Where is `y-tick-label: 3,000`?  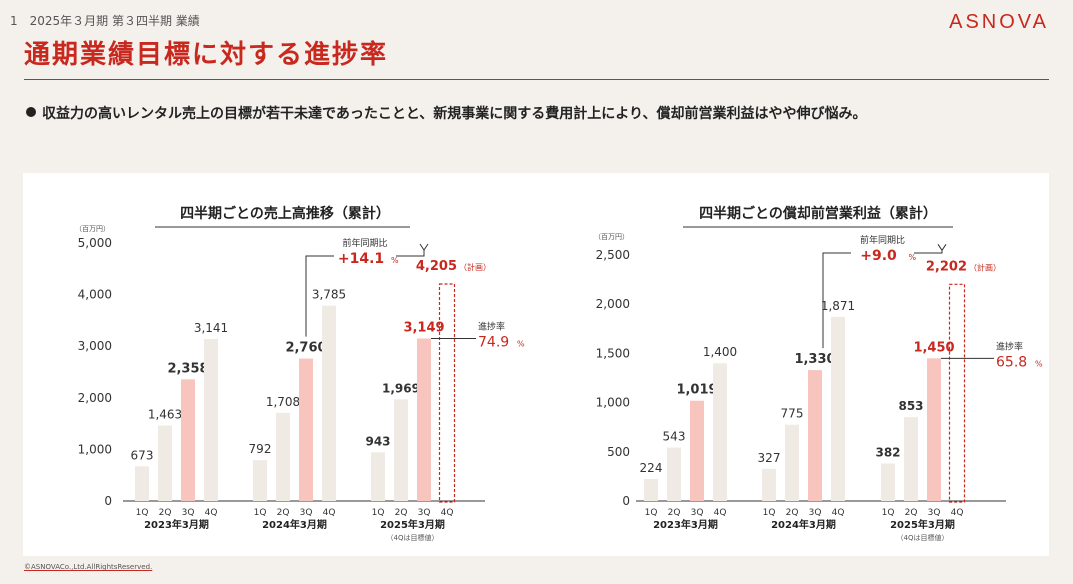 y-tick-label: 3,000 is located at coordinates (95, 346).